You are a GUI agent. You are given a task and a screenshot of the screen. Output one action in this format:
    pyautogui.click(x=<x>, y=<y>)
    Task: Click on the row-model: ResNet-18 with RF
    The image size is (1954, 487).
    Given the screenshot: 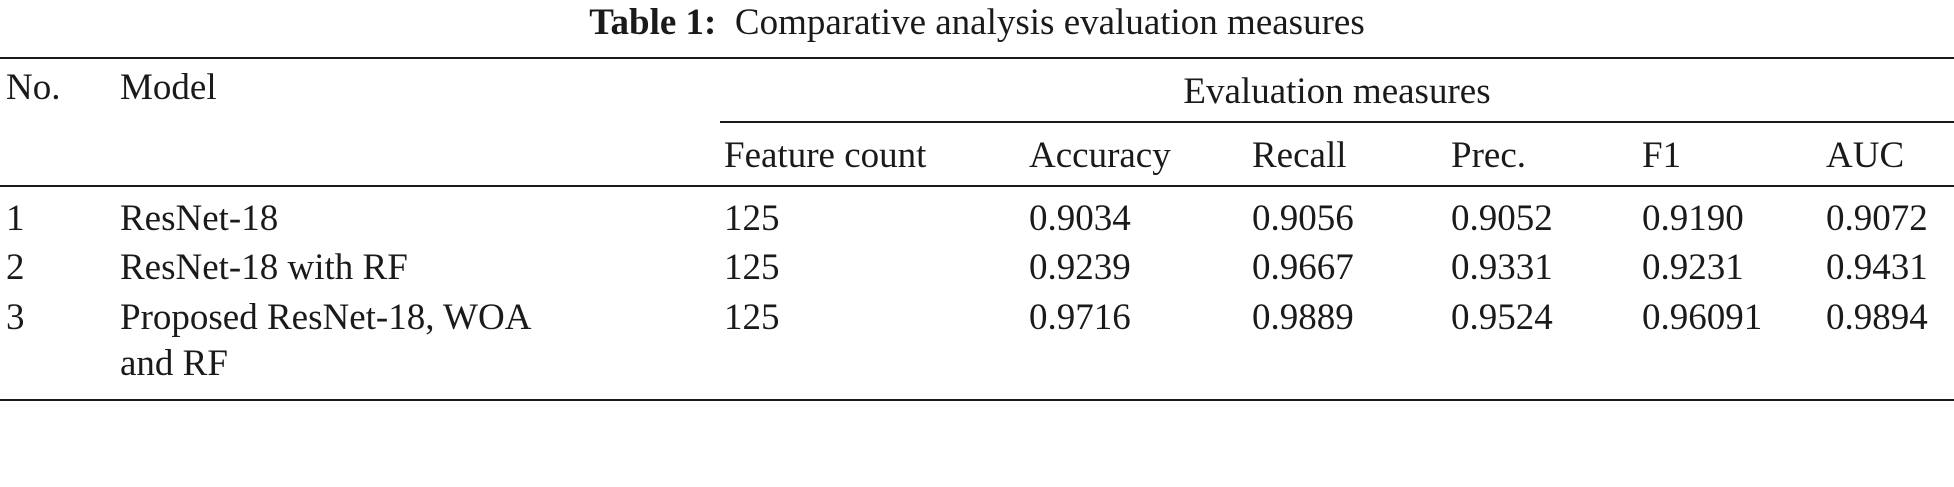 What is the action you would take?
    pyautogui.click(x=264, y=267)
    